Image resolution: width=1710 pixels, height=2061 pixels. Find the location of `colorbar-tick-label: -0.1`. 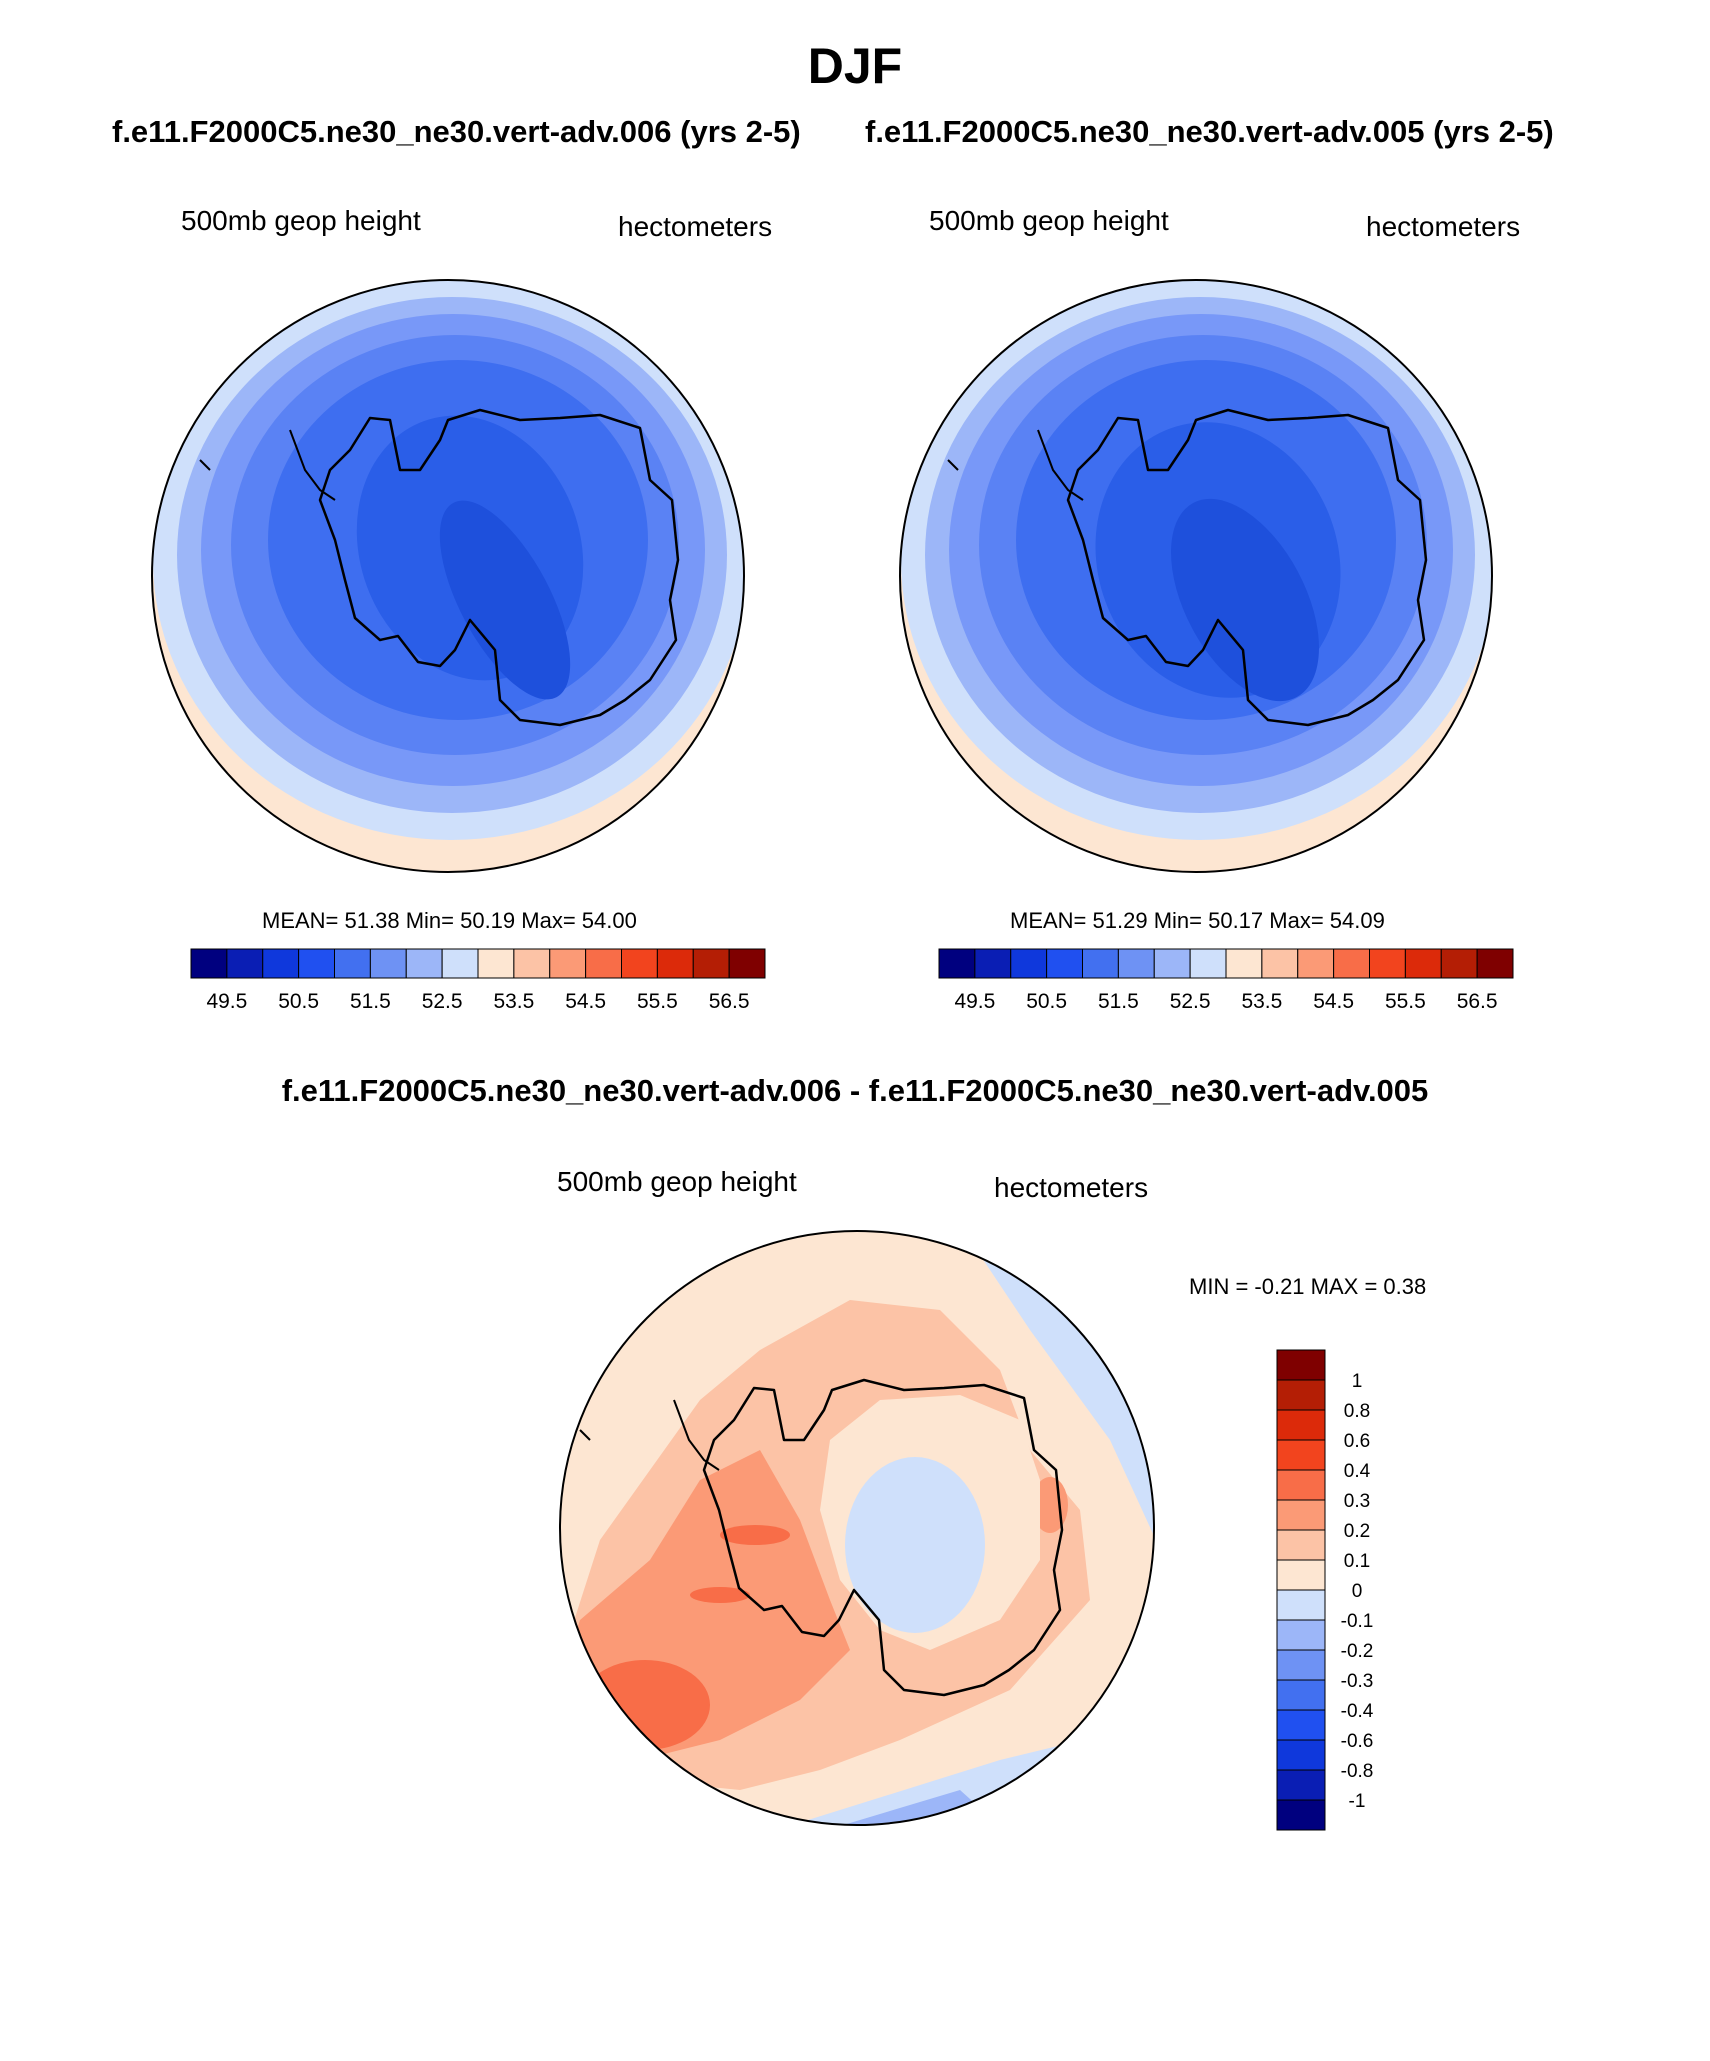

colorbar-tick-label: -0.1 is located at coordinates (1357, 1621).